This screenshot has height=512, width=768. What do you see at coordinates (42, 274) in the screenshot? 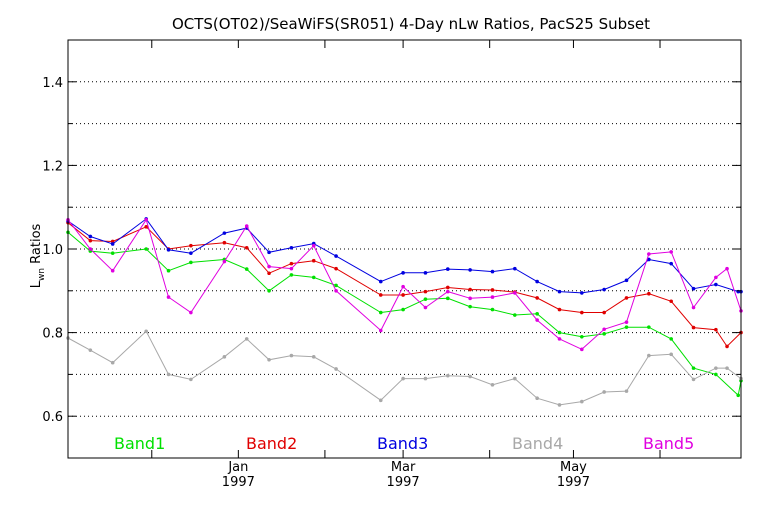
I see `y-axis-label-sub: wn` at bounding box center [42, 274].